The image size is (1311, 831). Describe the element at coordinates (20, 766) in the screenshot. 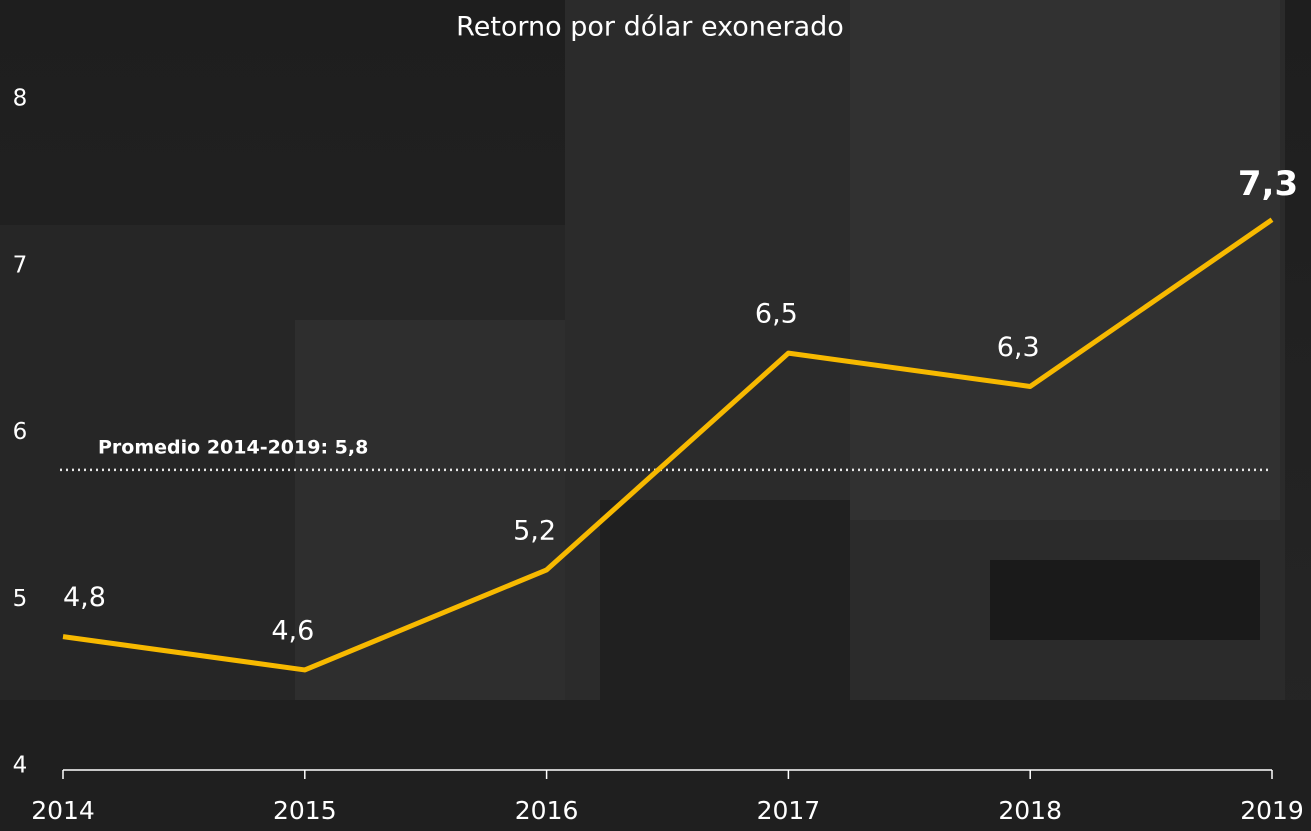

I see `y-tick-label: 4` at that location.